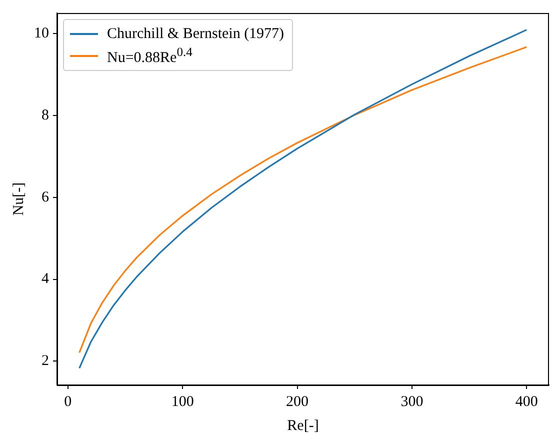  Describe the element at coordinates (68, 402) in the screenshot. I see `x-tick-label: 0` at that location.